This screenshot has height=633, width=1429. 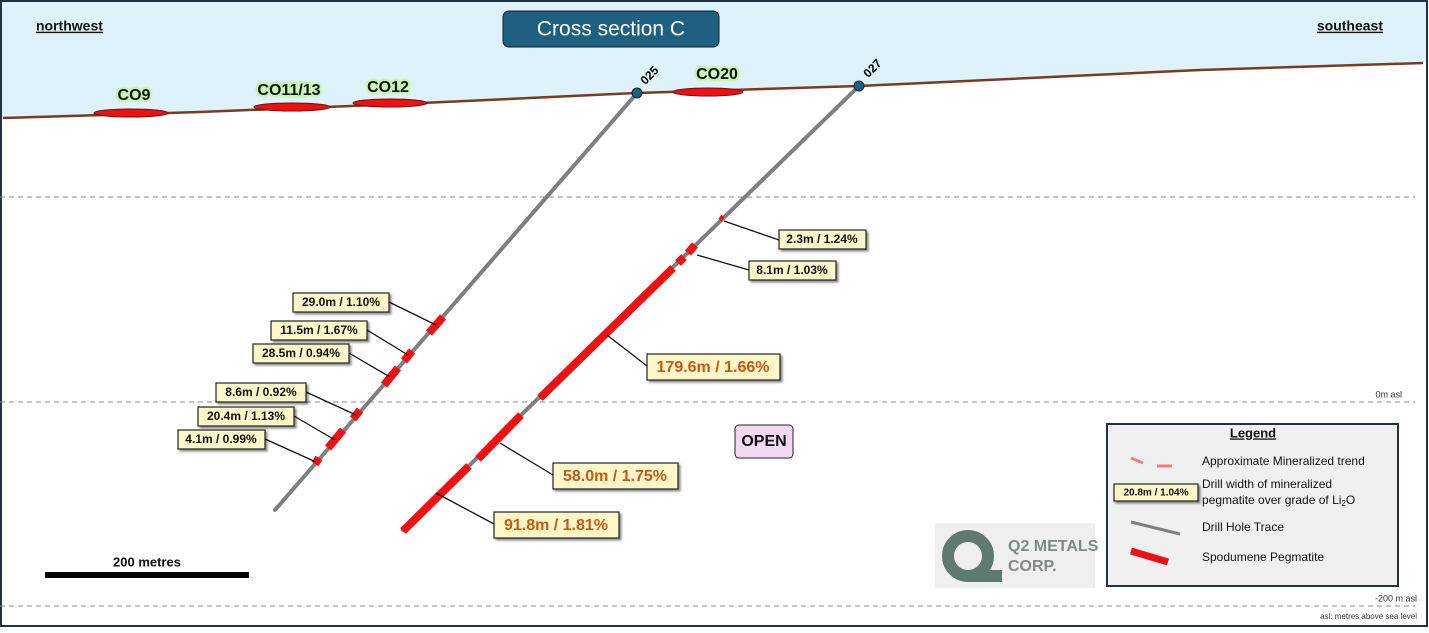 I want to click on legend-title: Legend, so click(x=1253, y=432).